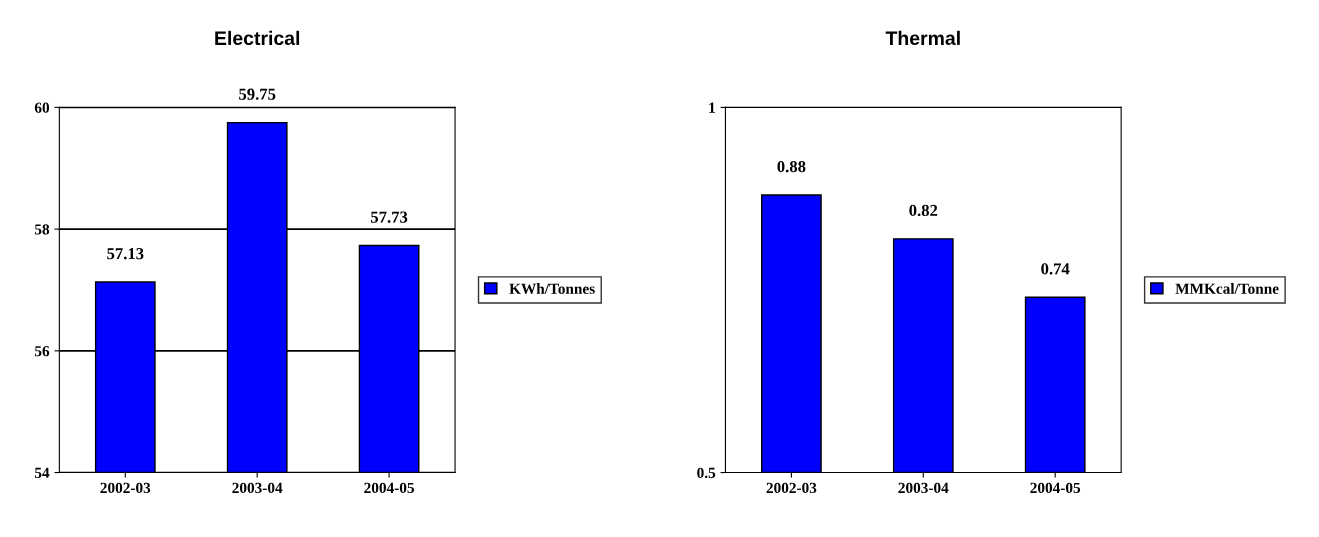 The height and width of the screenshot is (537, 1319). Describe the element at coordinates (923, 210) in the screenshot. I see `data-label: 0.82` at that location.